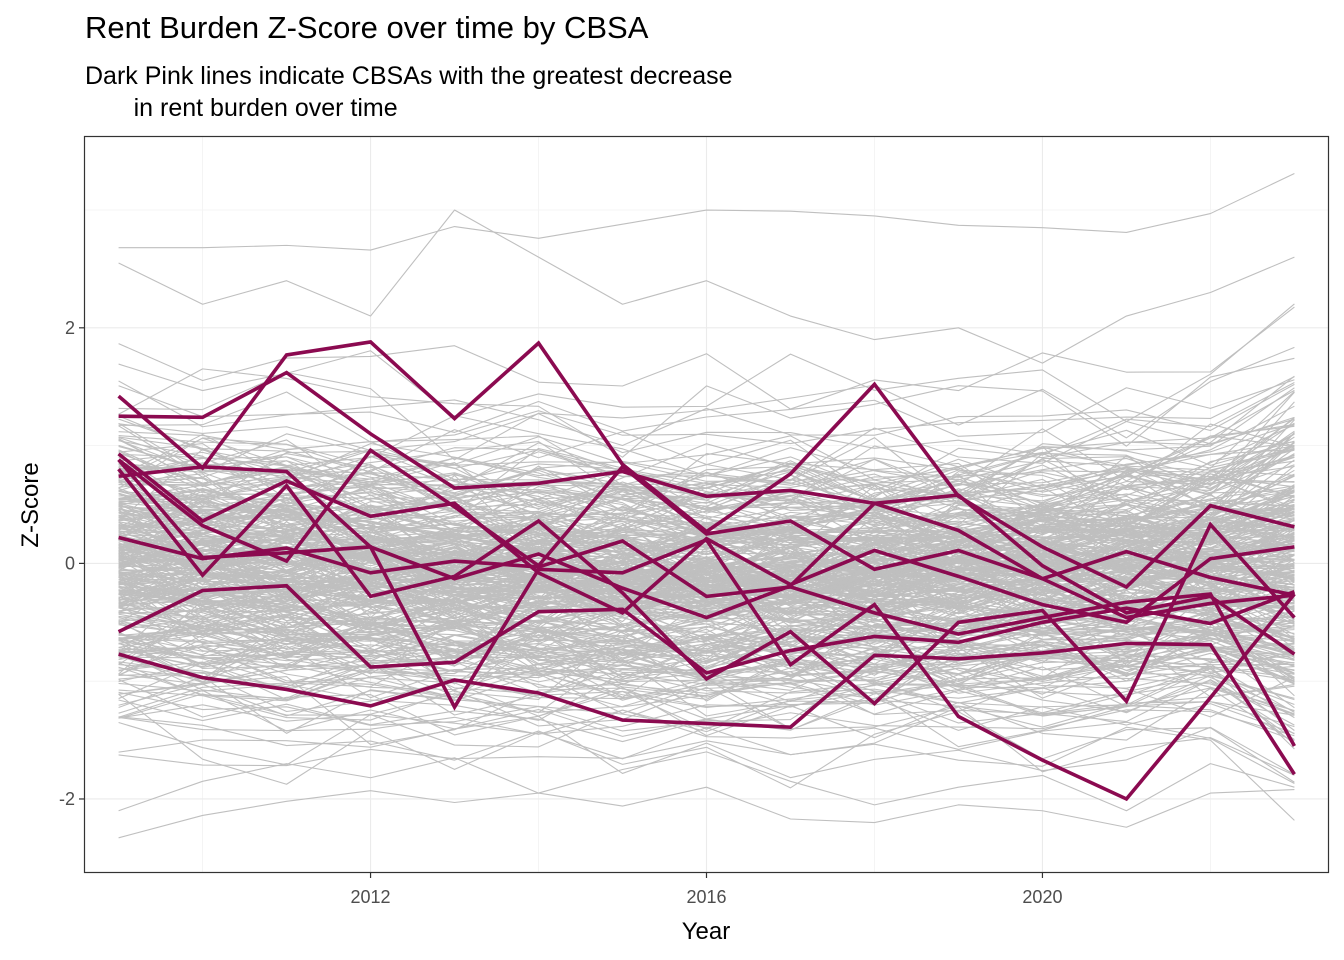  What do you see at coordinates (706, 931) in the screenshot?
I see `x-axis-title: Year` at bounding box center [706, 931].